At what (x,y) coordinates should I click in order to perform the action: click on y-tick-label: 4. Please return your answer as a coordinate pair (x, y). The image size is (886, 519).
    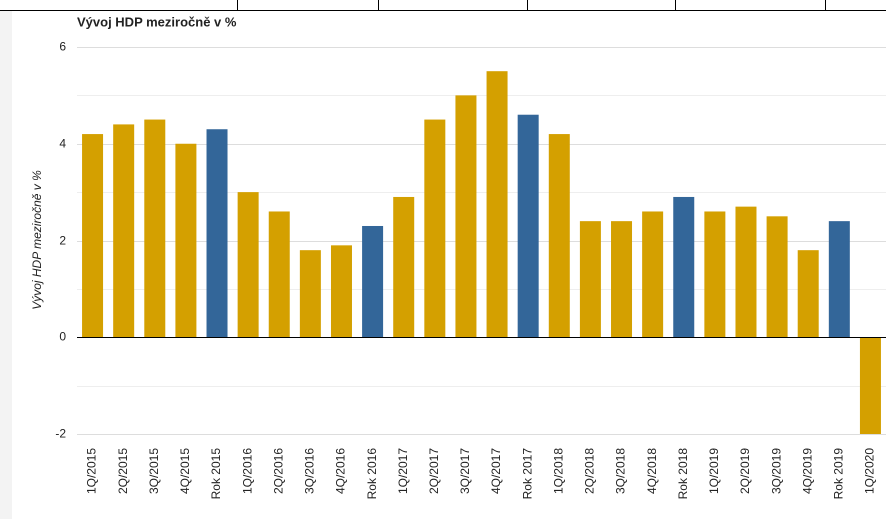
    Looking at the image, I should click on (62, 144).